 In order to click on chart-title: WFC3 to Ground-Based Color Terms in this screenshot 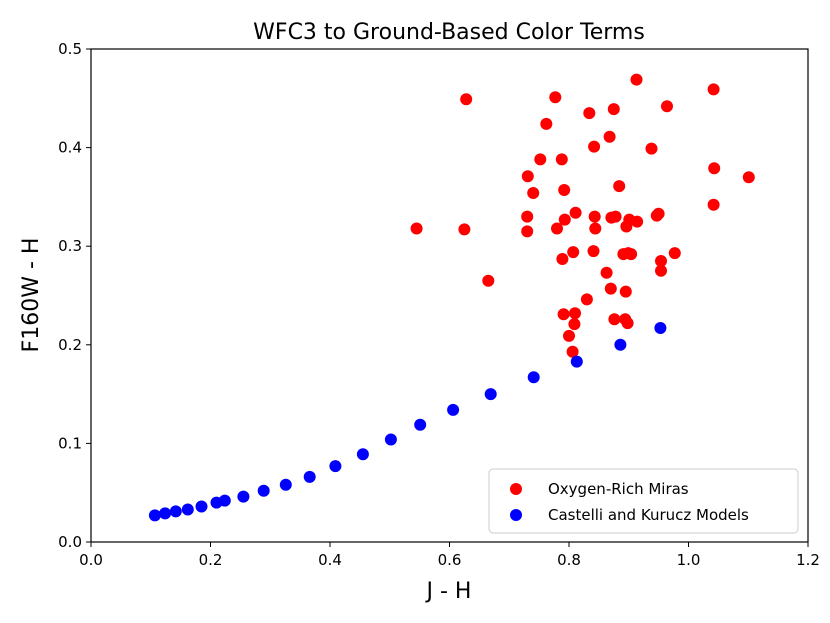, I will do `click(449, 32)`.